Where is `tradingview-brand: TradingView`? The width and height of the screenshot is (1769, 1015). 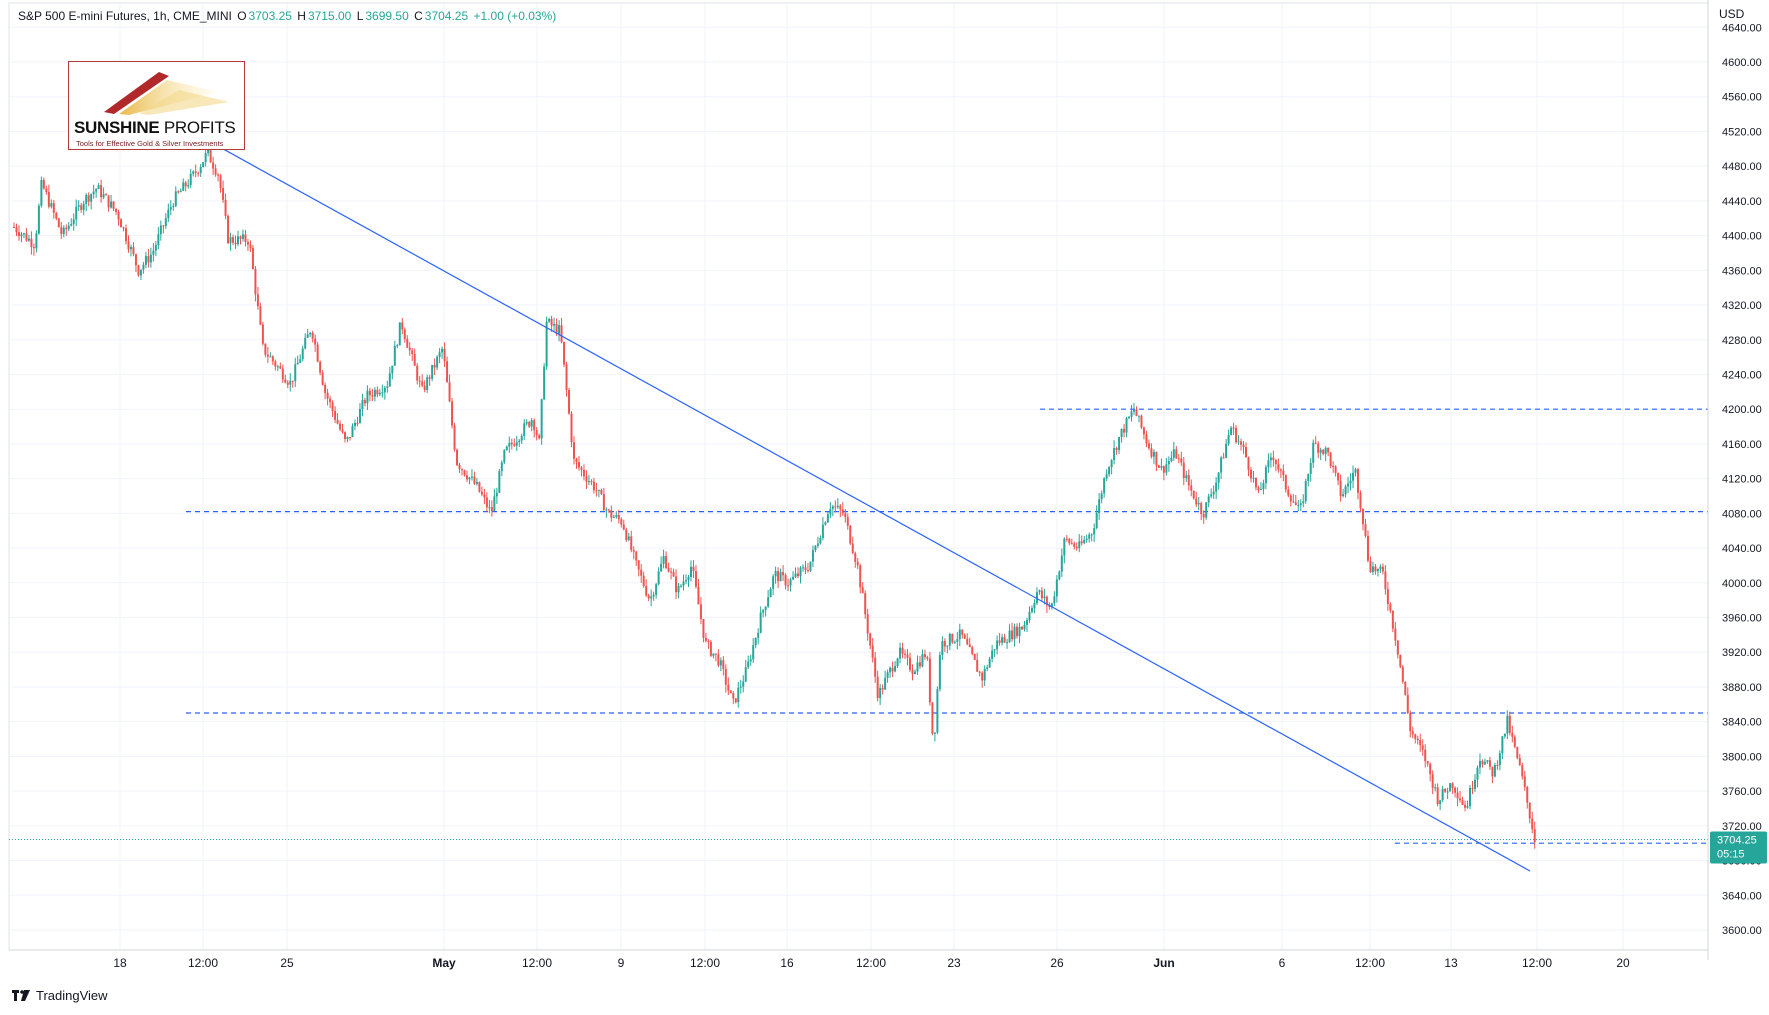 tradingview-brand: TradingView is located at coordinates (60, 995).